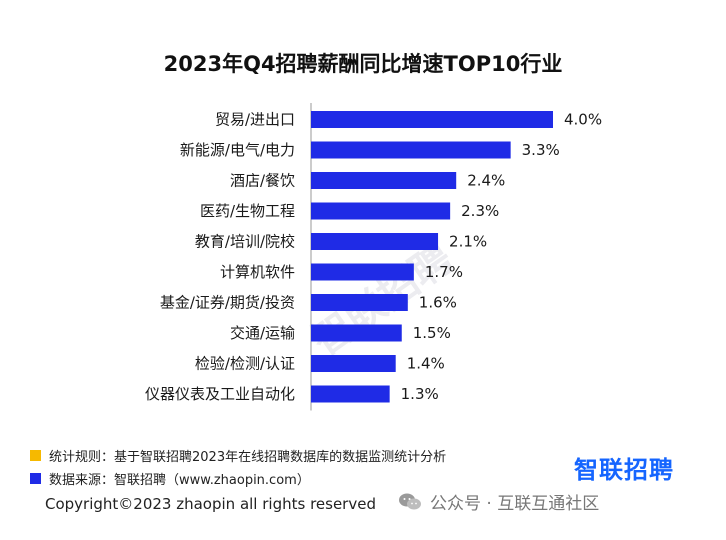 This screenshot has width=726, height=540. Describe the element at coordinates (35, 478) in the screenshot. I see `source-square-icon` at that location.